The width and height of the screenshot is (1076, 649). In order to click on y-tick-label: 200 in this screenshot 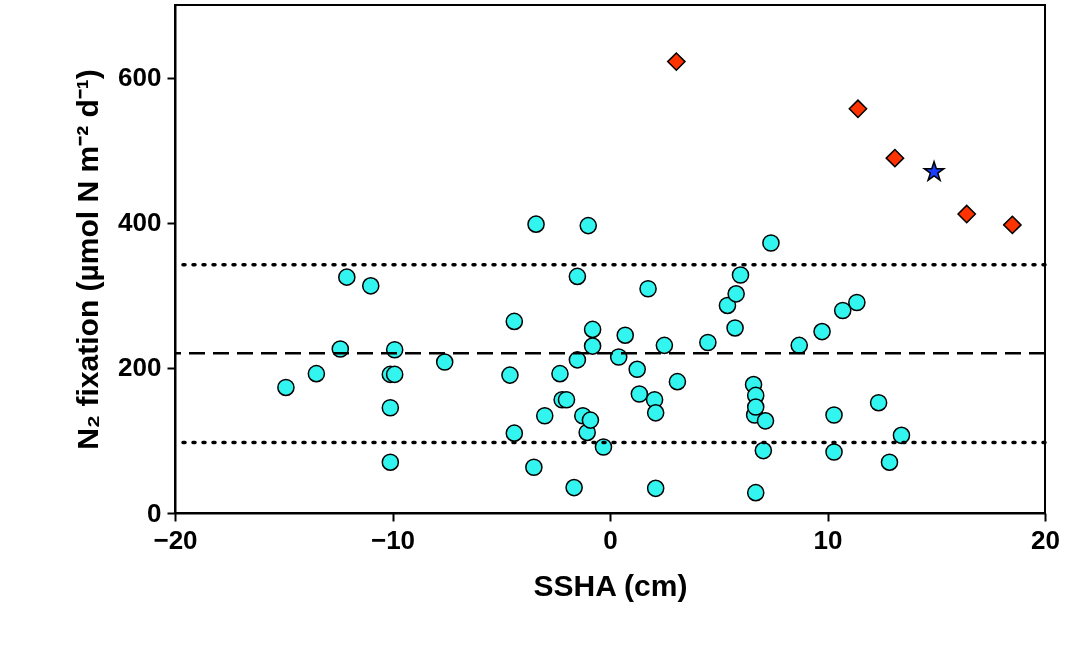, I will do `click(140, 367)`.